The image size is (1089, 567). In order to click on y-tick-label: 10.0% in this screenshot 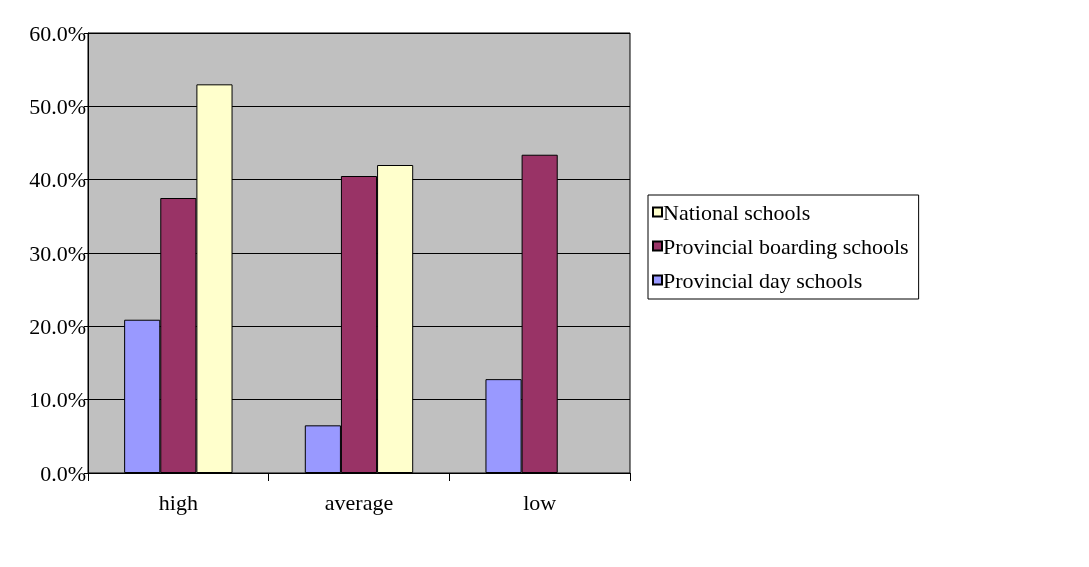, I will do `click(57, 400)`.